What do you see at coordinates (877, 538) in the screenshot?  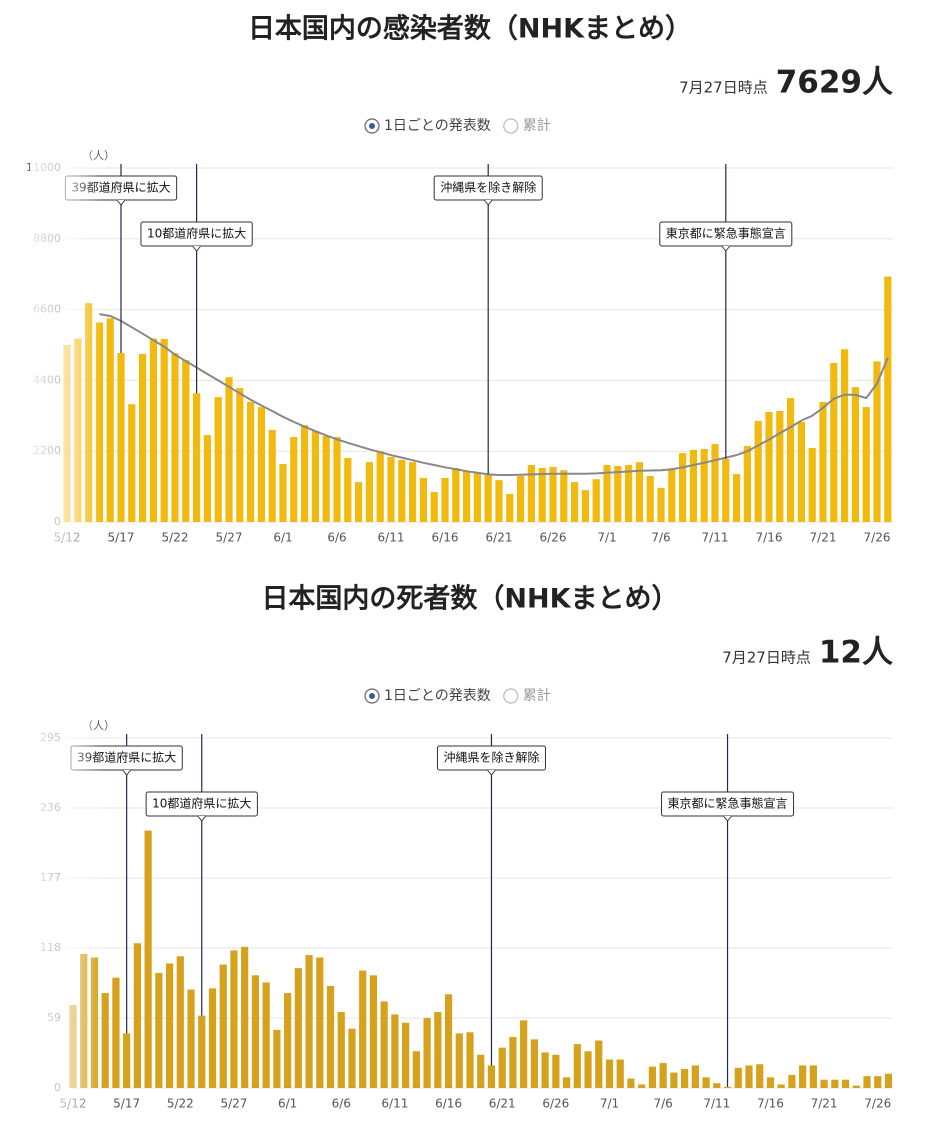 I see `x-tick-label: 7/26` at bounding box center [877, 538].